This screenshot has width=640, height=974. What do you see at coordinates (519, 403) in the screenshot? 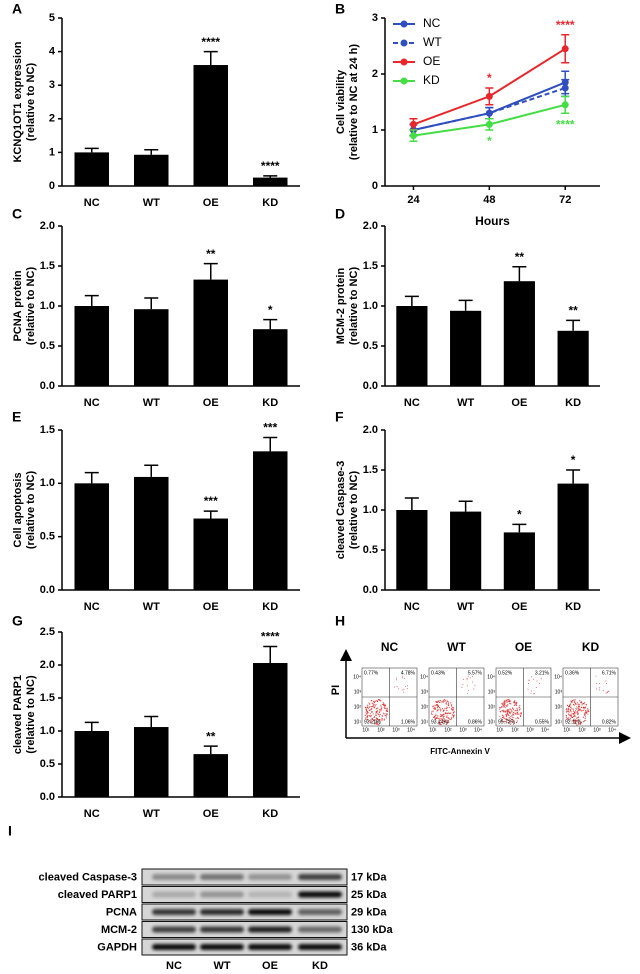
I see `x-tick-label: OE` at bounding box center [519, 403].